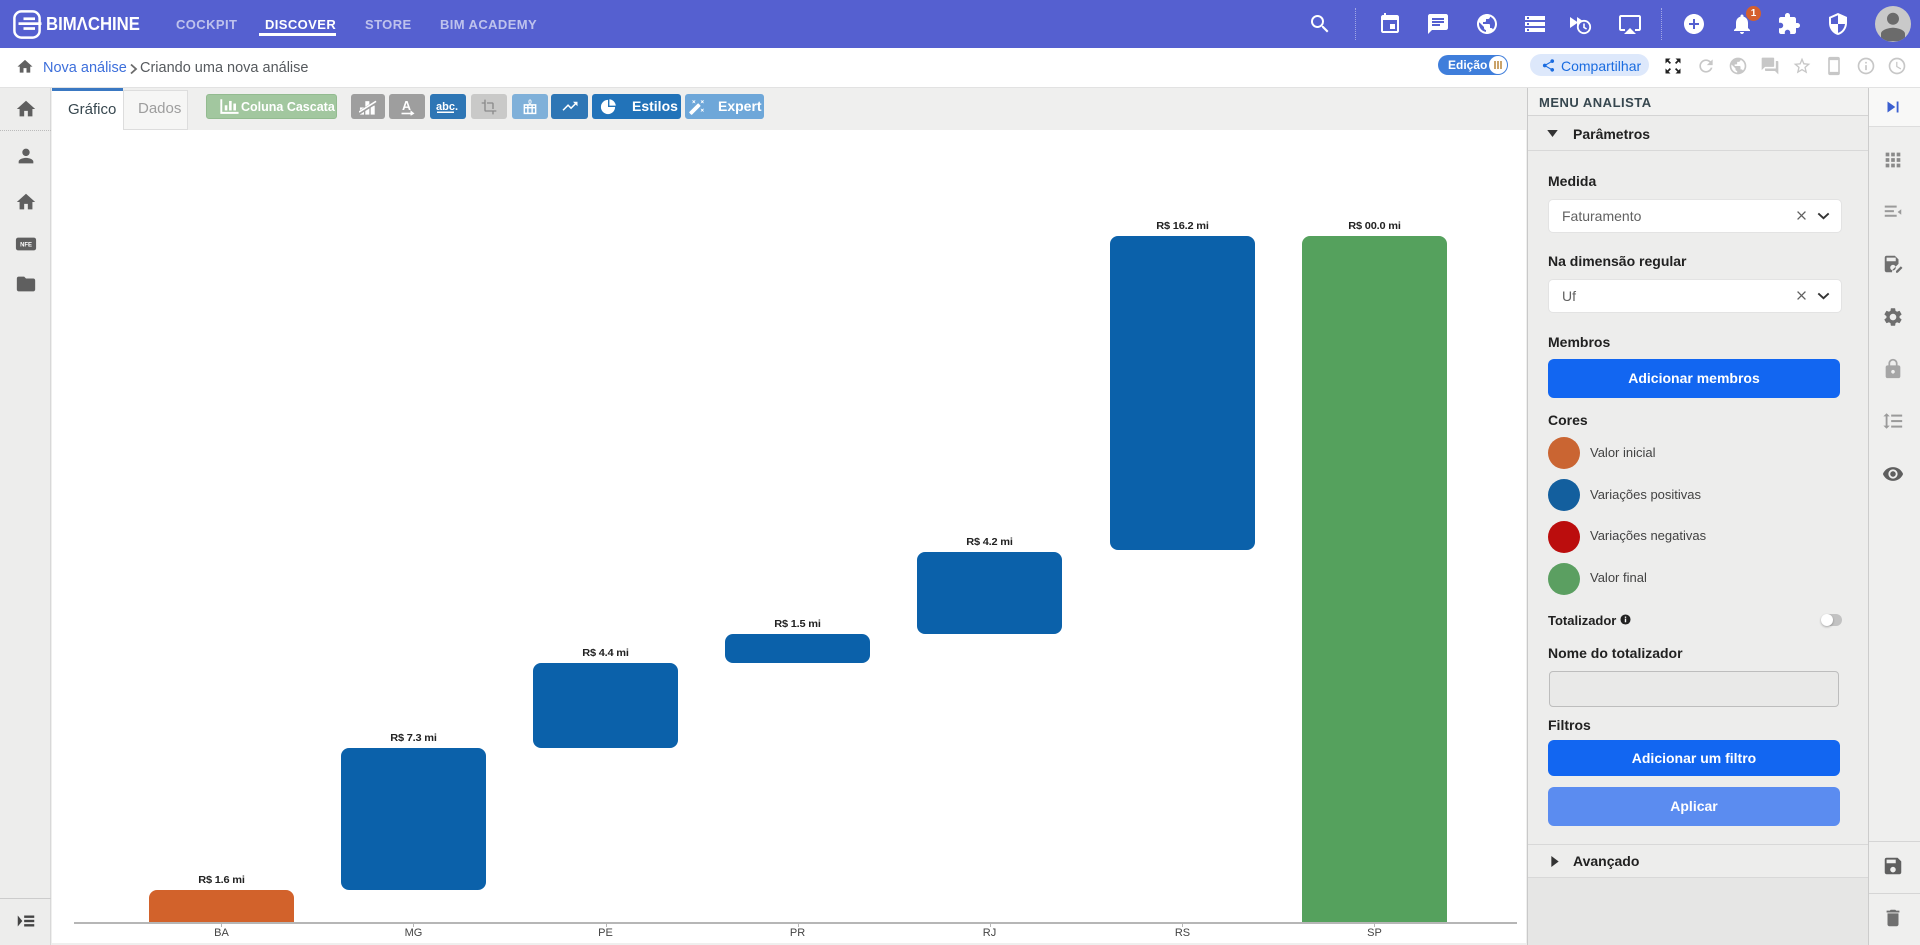 The height and width of the screenshot is (945, 1920). I want to click on svg-text: 0, so click(530, 102).